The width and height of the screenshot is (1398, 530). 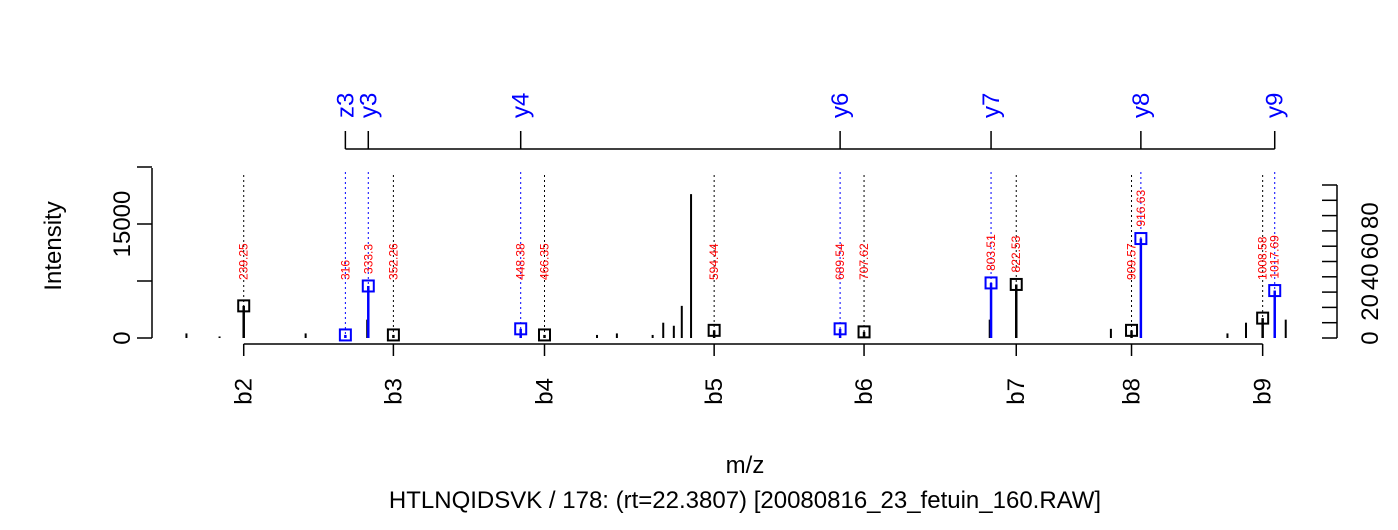 What do you see at coordinates (345, 270) in the screenshot?
I see `mz-label: 316` at bounding box center [345, 270].